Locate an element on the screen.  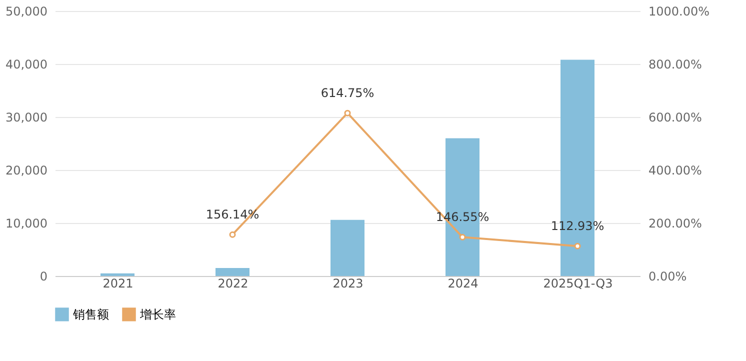
y-tick-label: 20,000 is located at coordinates (27, 171).